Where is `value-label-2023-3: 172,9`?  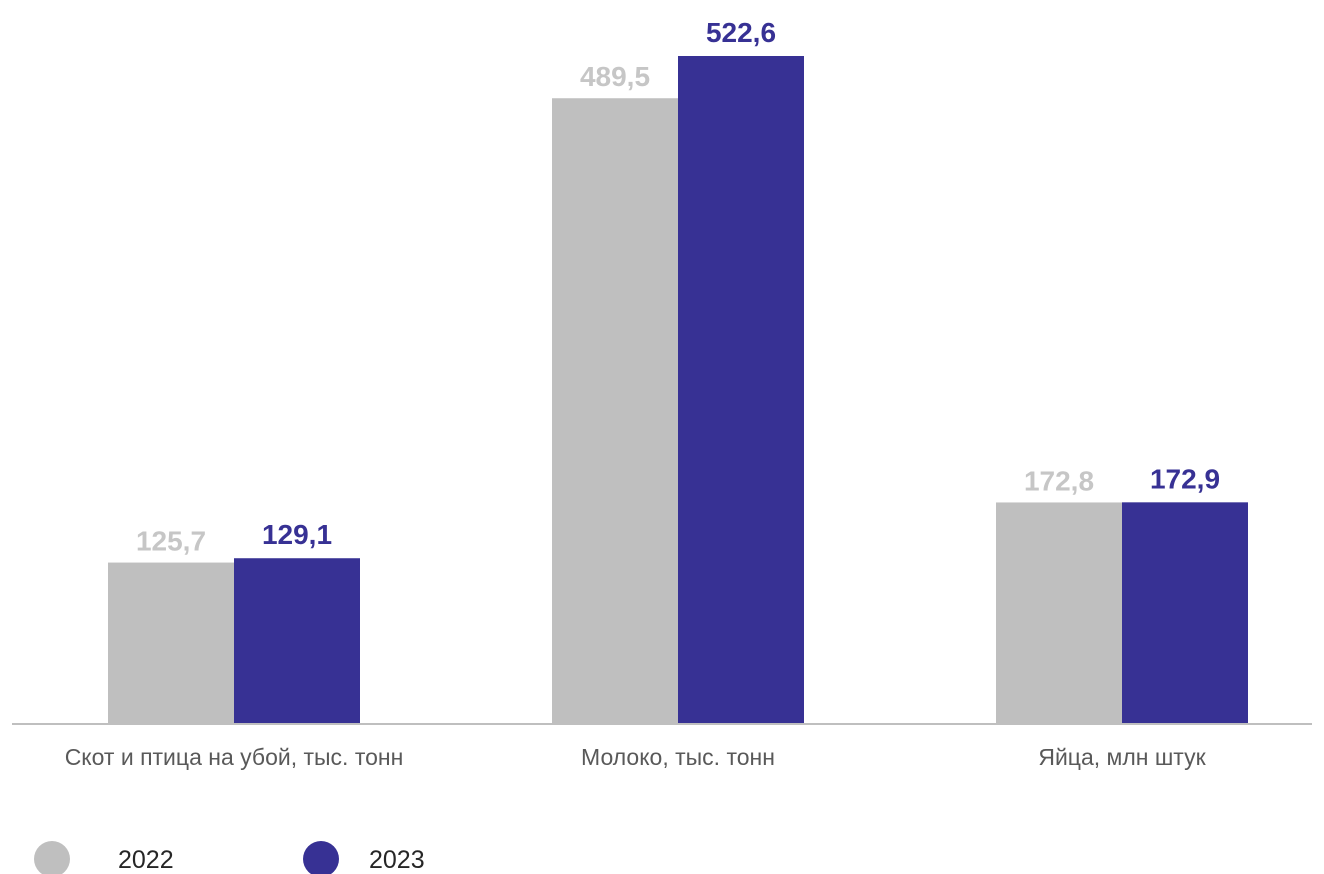 value-label-2023-3: 172,9 is located at coordinates (1185, 478).